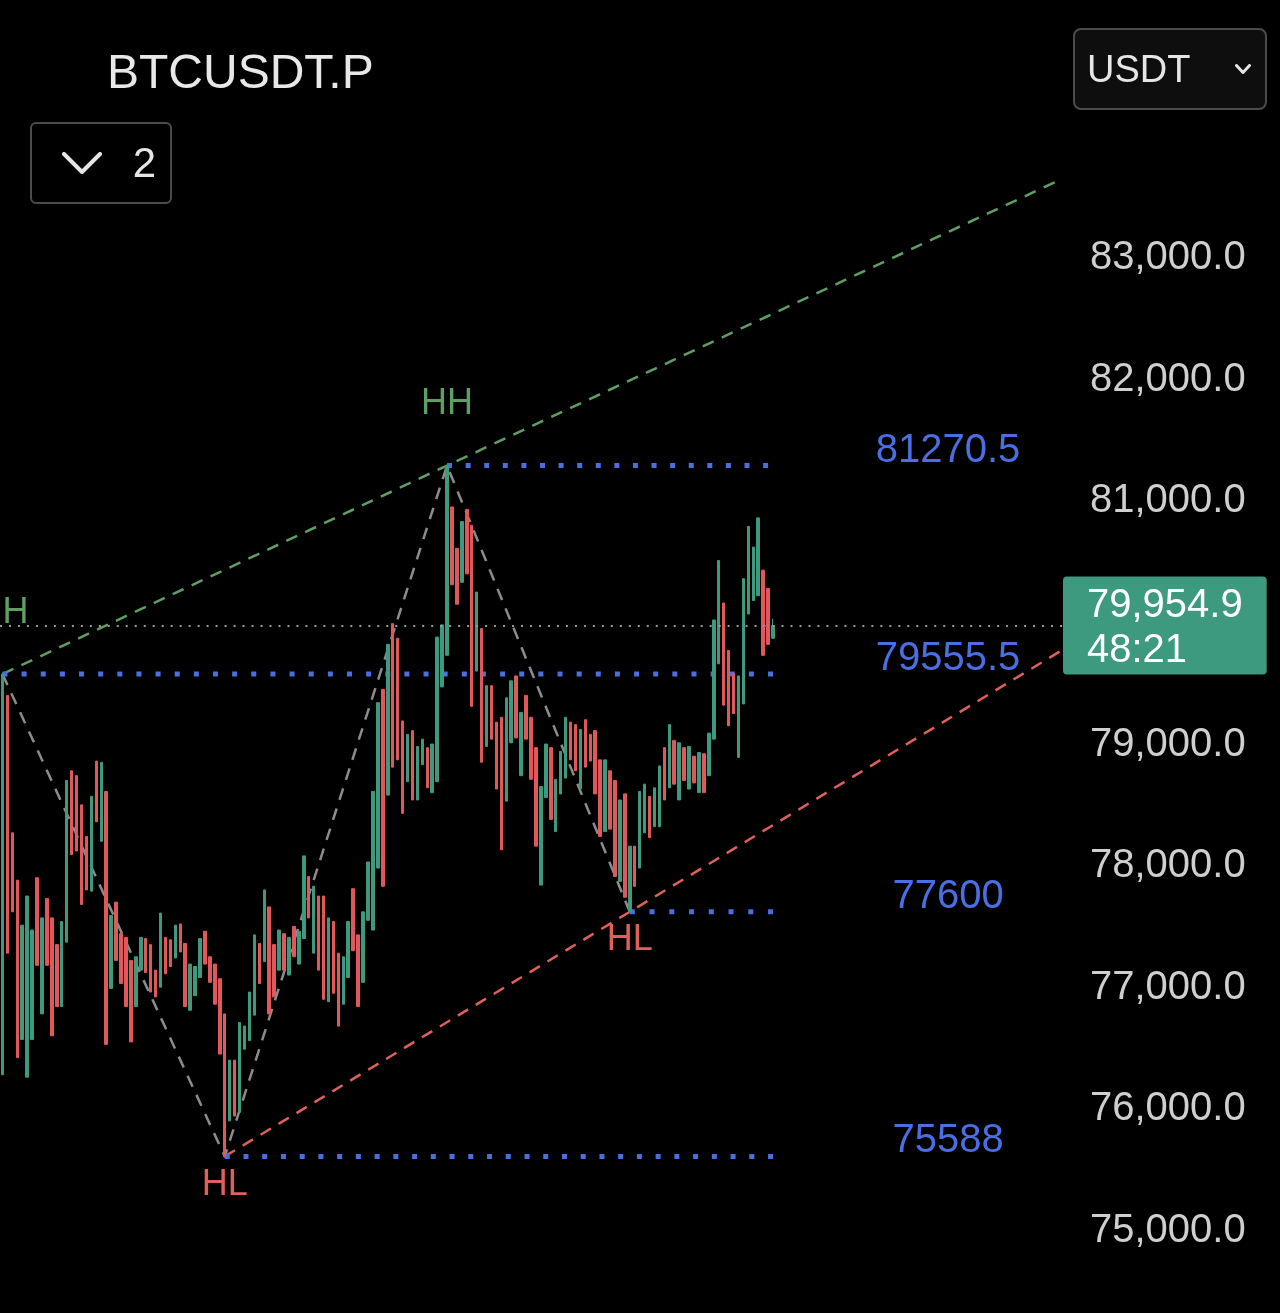 This screenshot has width=1280, height=1313. What do you see at coordinates (1168, 376) in the screenshot?
I see `y-tick-label: 82,000.0` at bounding box center [1168, 376].